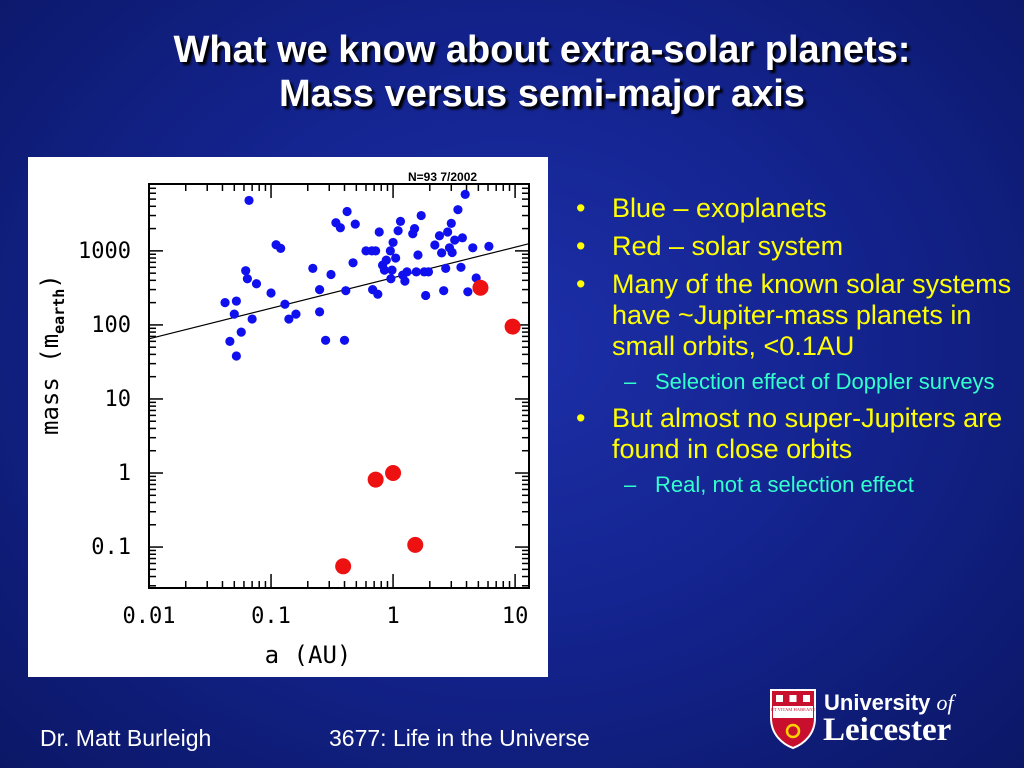  Describe the element at coordinates (271, 616) in the screenshot. I see `x-tick-label: 0.1` at that location.